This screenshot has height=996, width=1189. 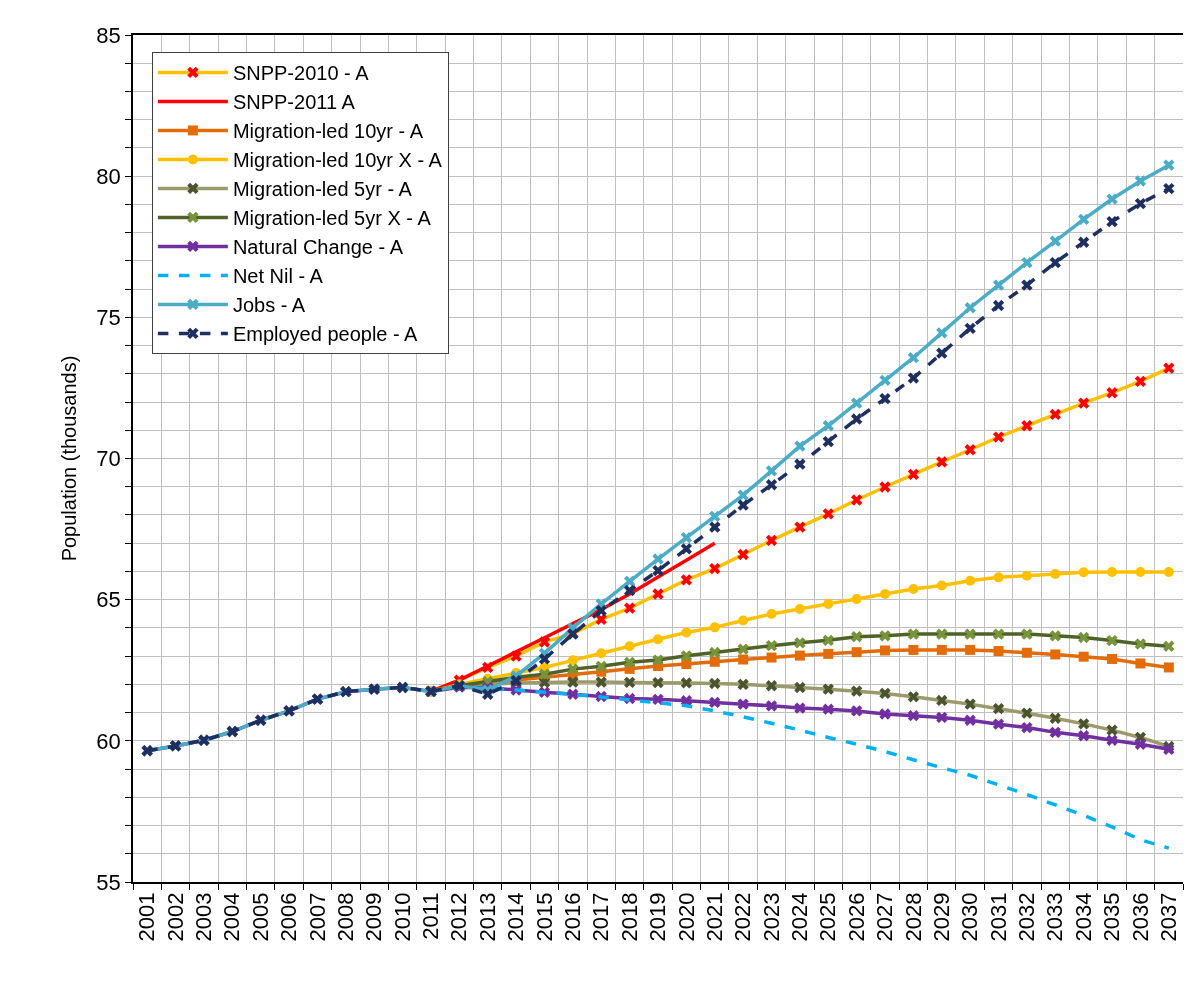 What do you see at coordinates (108, 176) in the screenshot?
I see `y-tick-label: 80` at bounding box center [108, 176].